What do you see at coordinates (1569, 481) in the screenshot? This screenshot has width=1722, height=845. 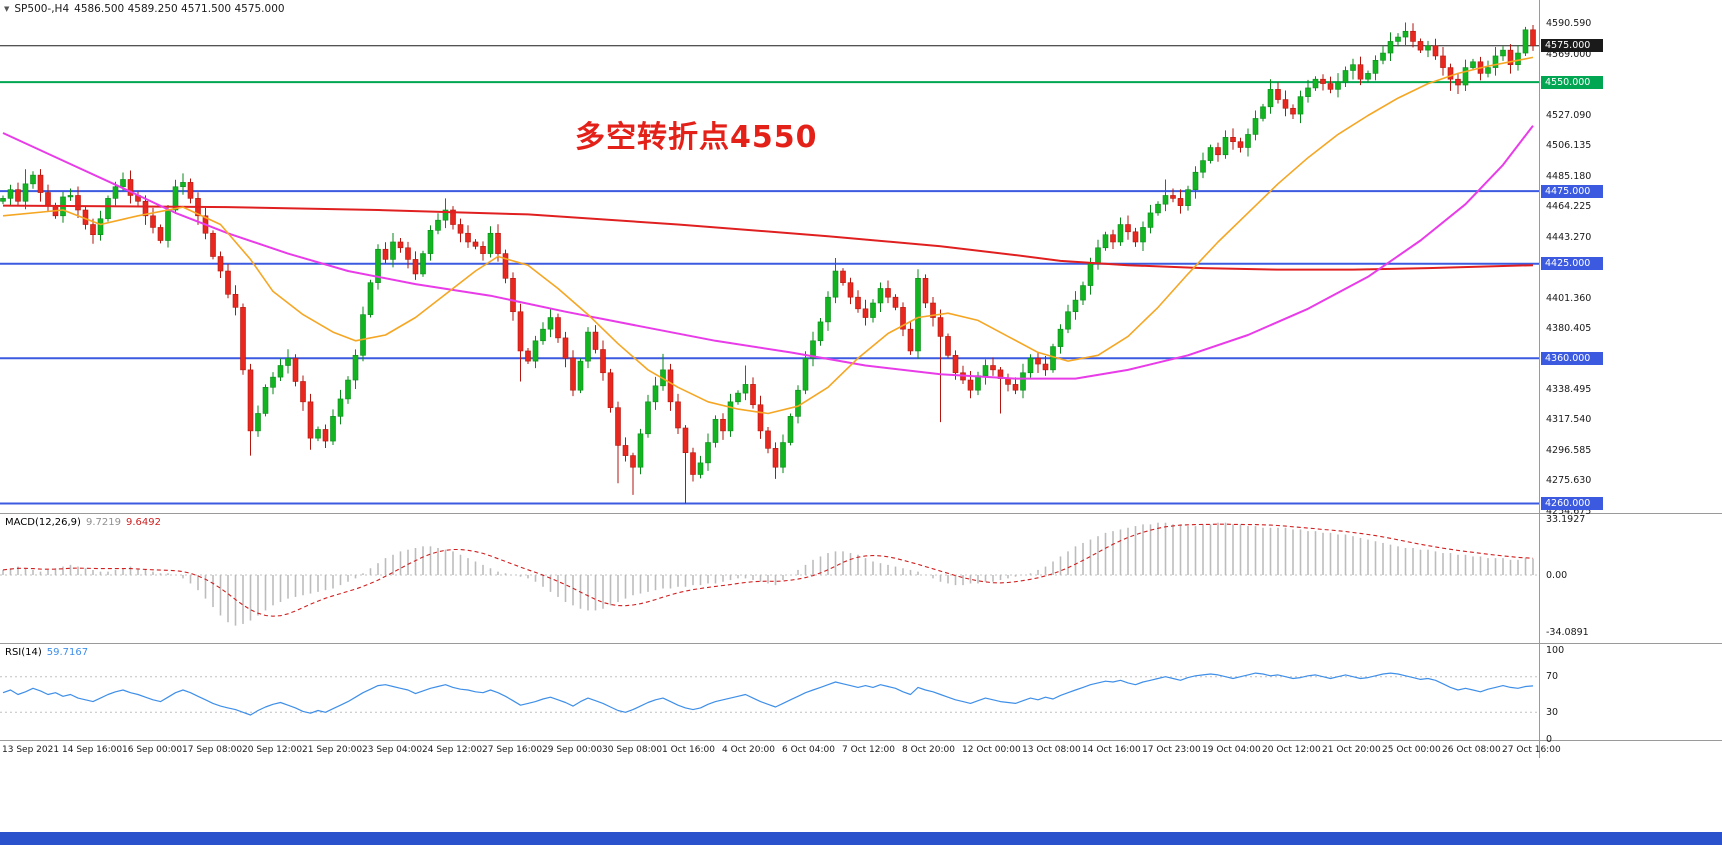 I see `price-tick-label: 4275.630` at bounding box center [1569, 481].